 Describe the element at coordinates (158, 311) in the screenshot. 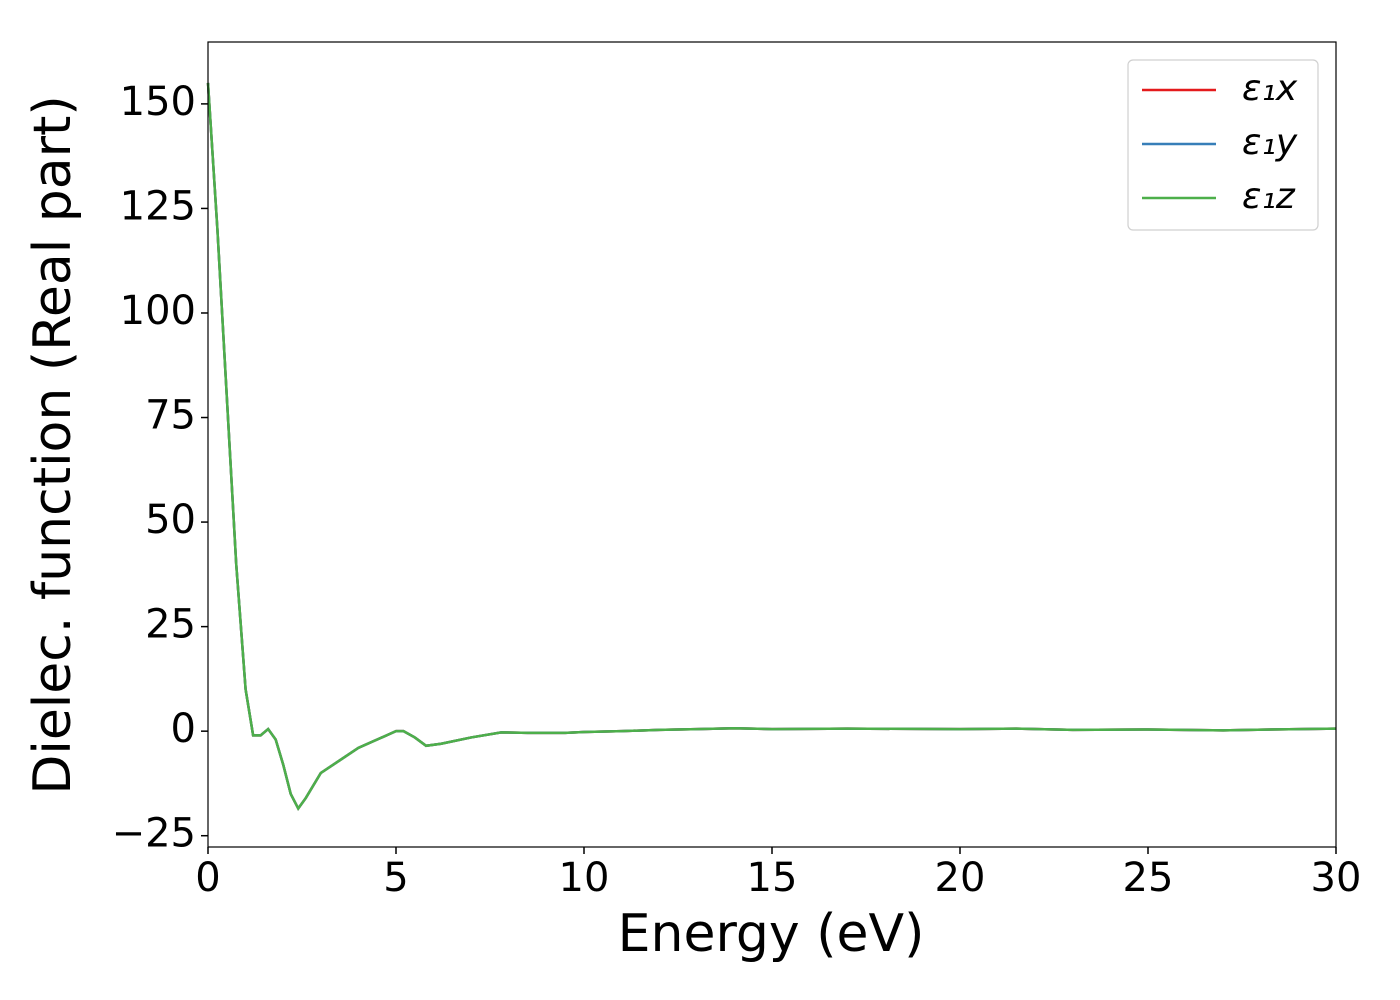

I see `y-tick-label: 100` at that location.